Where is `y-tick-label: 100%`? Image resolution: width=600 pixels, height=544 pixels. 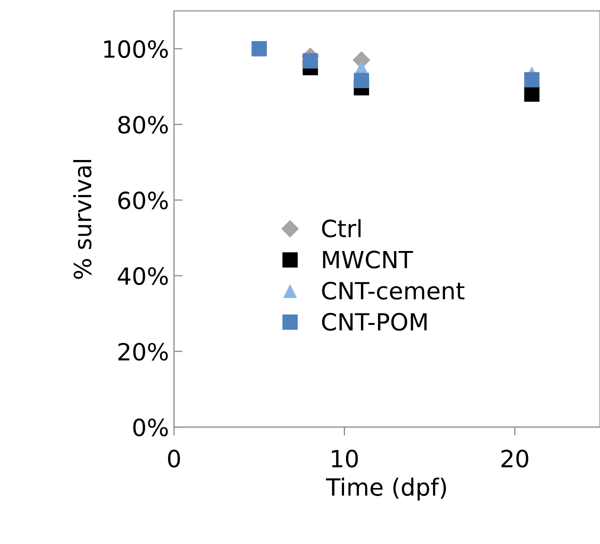 y-tick-label: 100% is located at coordinates (136, 49).